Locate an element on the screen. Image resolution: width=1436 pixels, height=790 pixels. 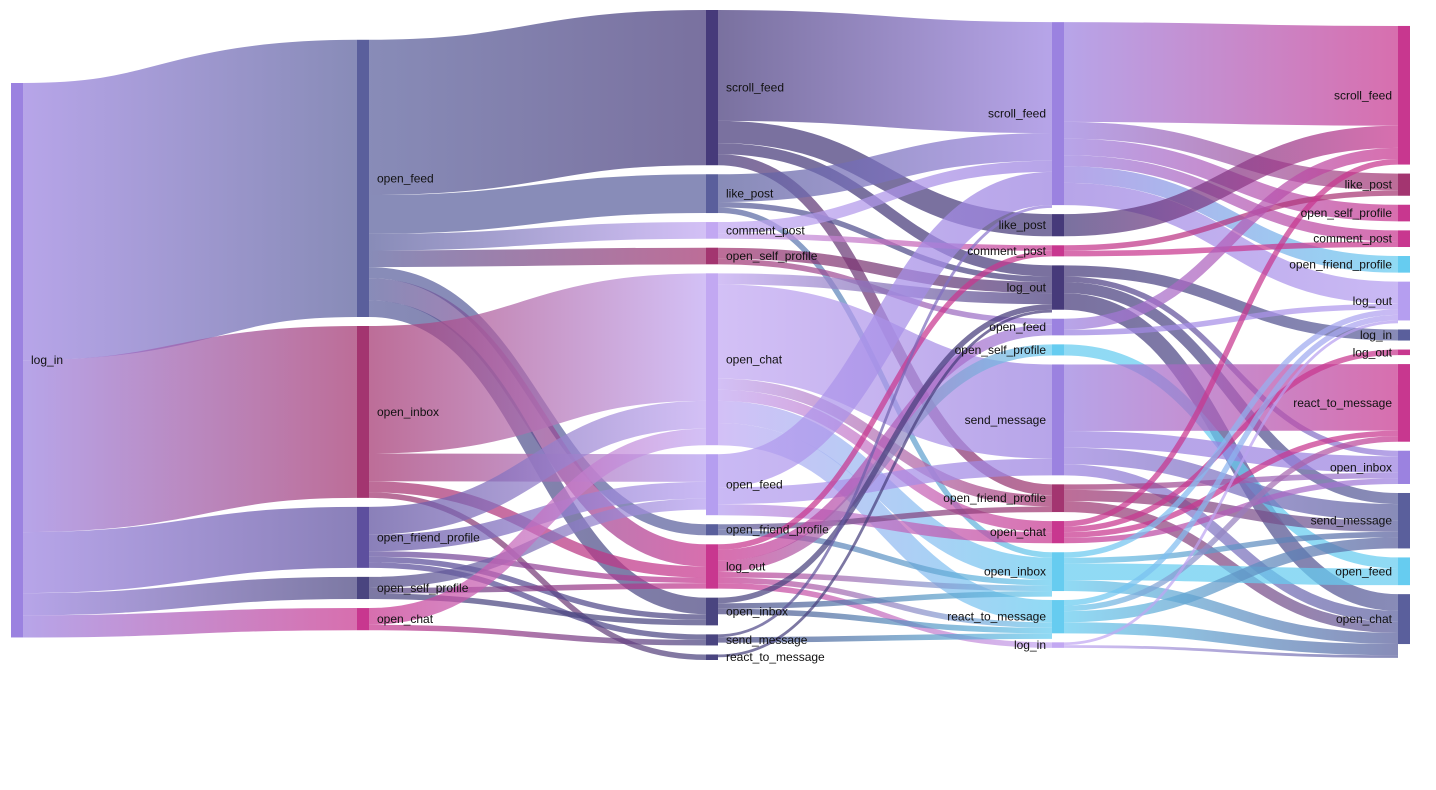
link-scroll_feed-to-log_out is located at coordinates (885, 210).